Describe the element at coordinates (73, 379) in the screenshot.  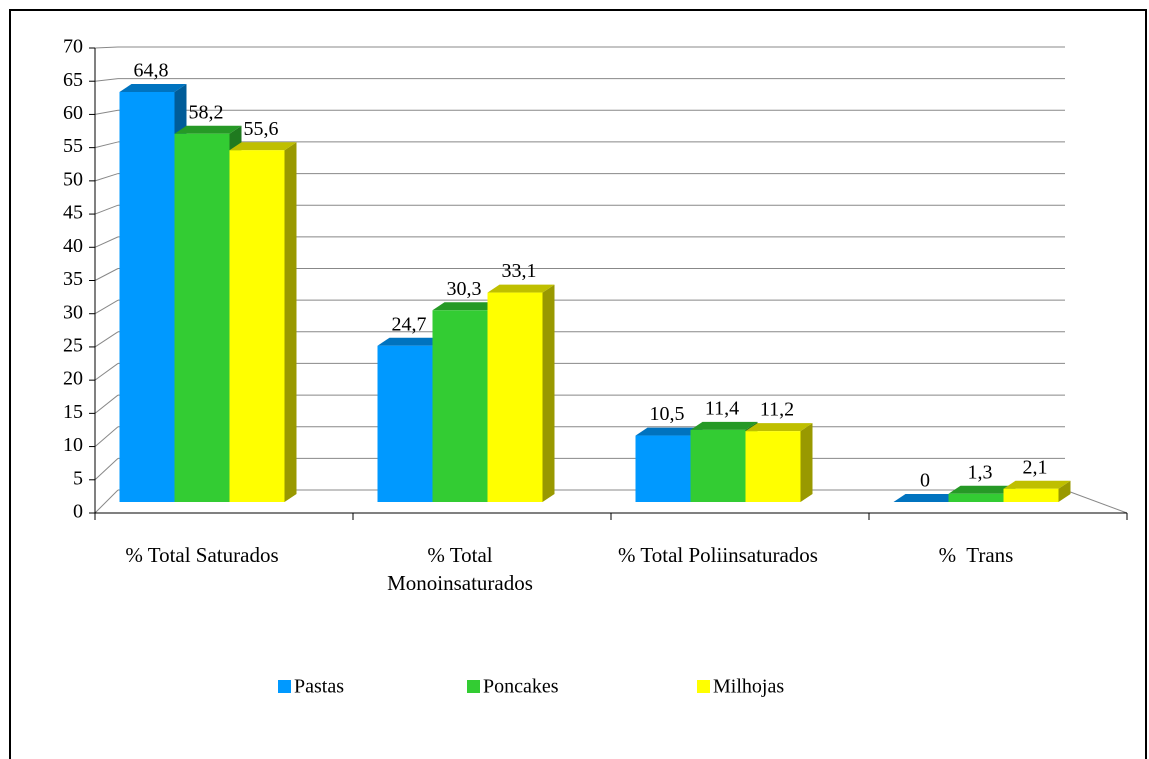
I see `y-tick-label: 20` at that location.